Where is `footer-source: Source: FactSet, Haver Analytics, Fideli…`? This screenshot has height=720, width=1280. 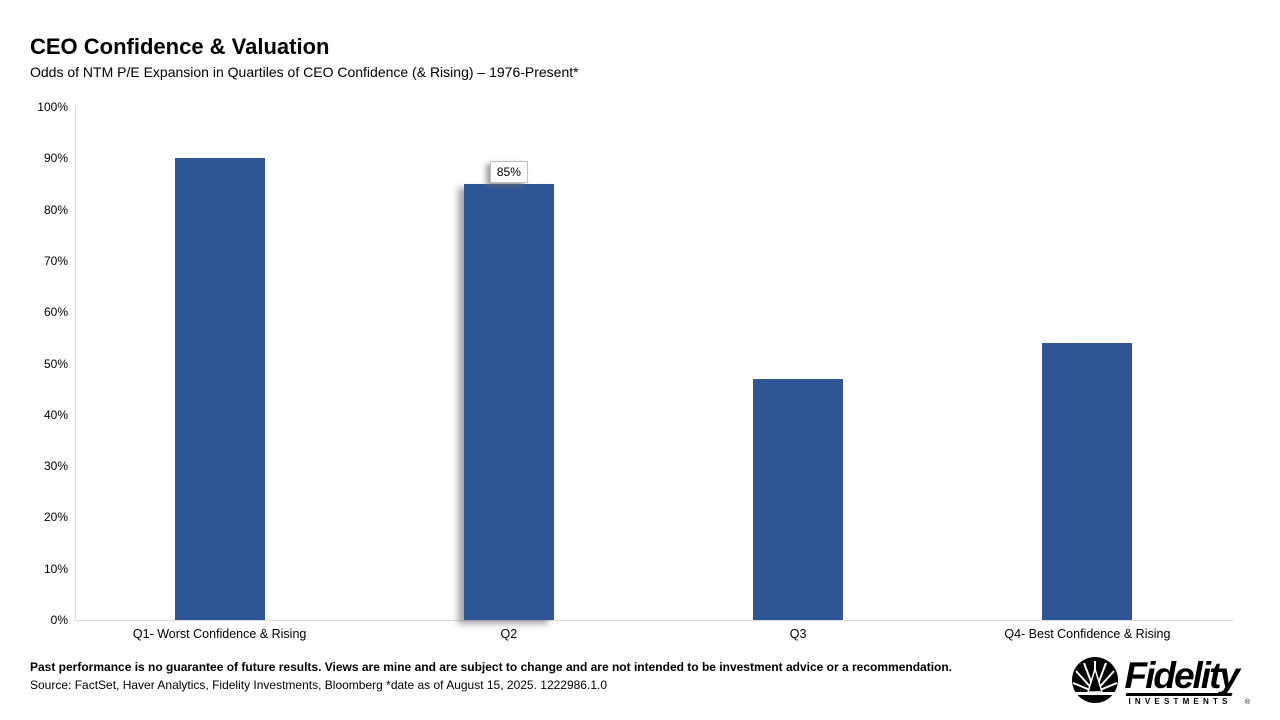
footer-source: Source: FactSet, Haver Analytics, Fideli… is located at coordinates (318, 685).